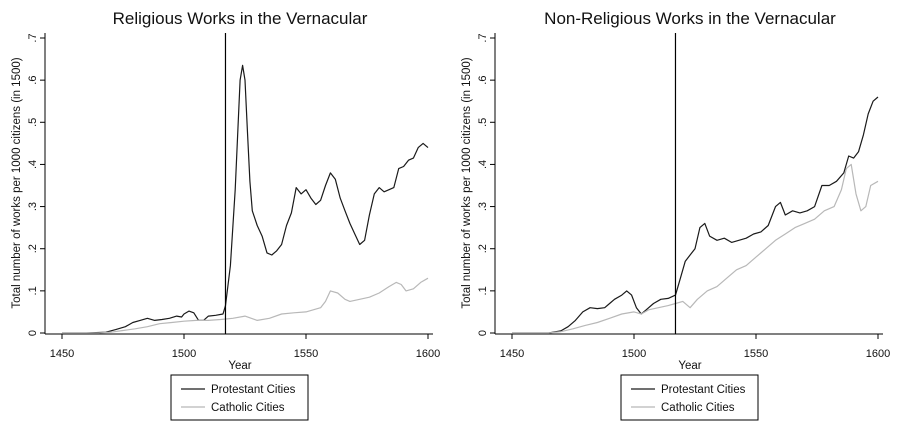 The width and height of the screenshot is (900, 434). What do you see at coordinates (690, 18) in the screenshot?
I see `chart-title: Non-Religious Works in the Vernacular` at bounding box center [690, 18].